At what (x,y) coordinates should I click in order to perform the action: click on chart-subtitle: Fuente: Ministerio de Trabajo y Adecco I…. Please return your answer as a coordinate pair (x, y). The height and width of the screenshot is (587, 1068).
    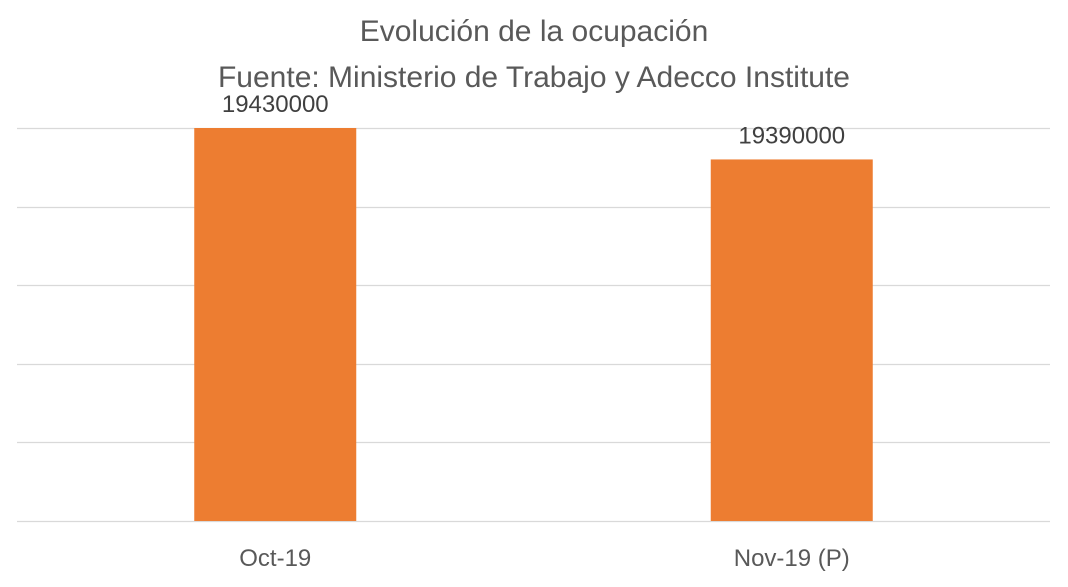
    Looking at the image, I should click on (533, 77).